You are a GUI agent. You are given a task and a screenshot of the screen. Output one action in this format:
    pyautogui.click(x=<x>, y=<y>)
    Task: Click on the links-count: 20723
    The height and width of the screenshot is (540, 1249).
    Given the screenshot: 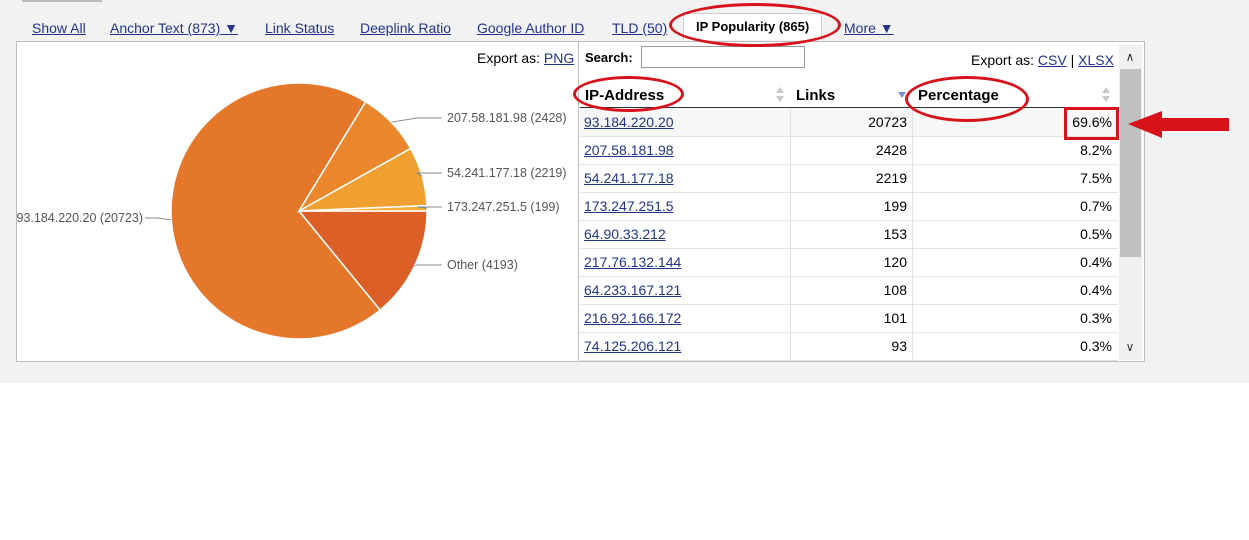 What is the action you would take?
    pyautogui.click(x=887, y=122)
    